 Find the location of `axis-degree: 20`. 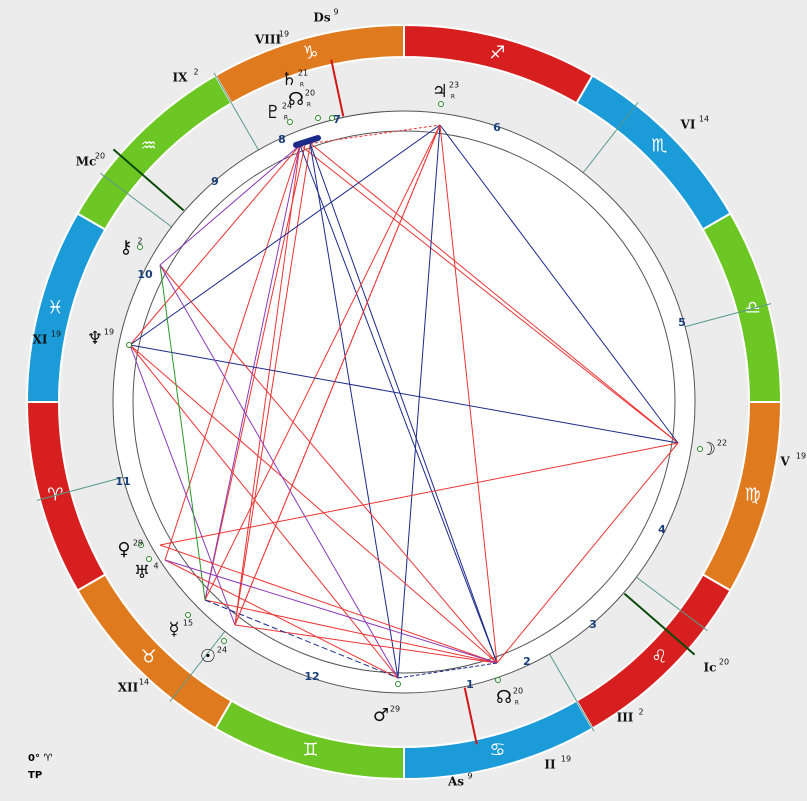

axis-degree: 20 is located at coordinates (100, 156).